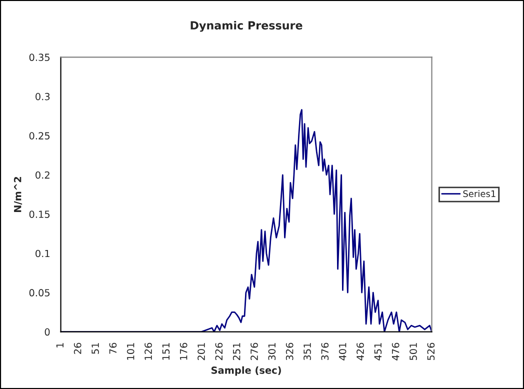 This screenshot has height=389, width=524. What do you see at coordinates (18, 194) in the screenshot?
I see `y-axis-title: N/m^2` at bounding box center [18, 194].